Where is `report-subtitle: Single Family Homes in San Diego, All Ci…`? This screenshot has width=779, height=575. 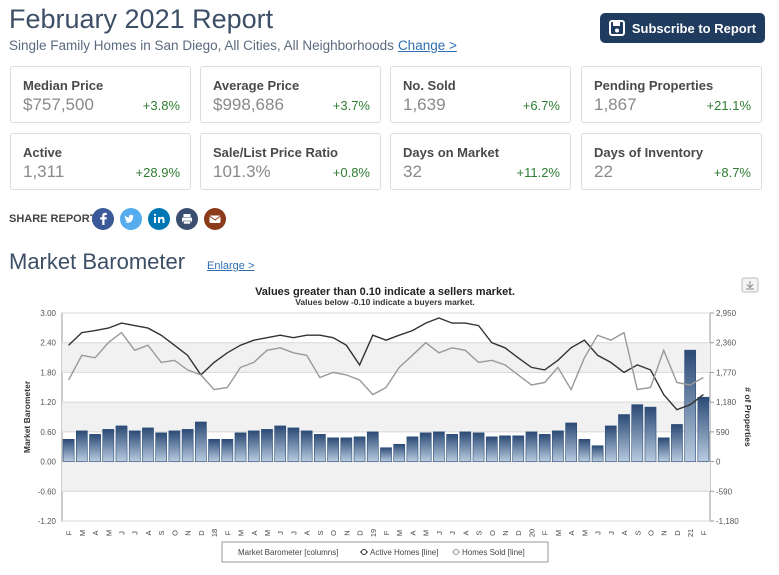 report-subtitle: Single Family Homes in San Diego, All Ci… is located at coordinates (233, 45).